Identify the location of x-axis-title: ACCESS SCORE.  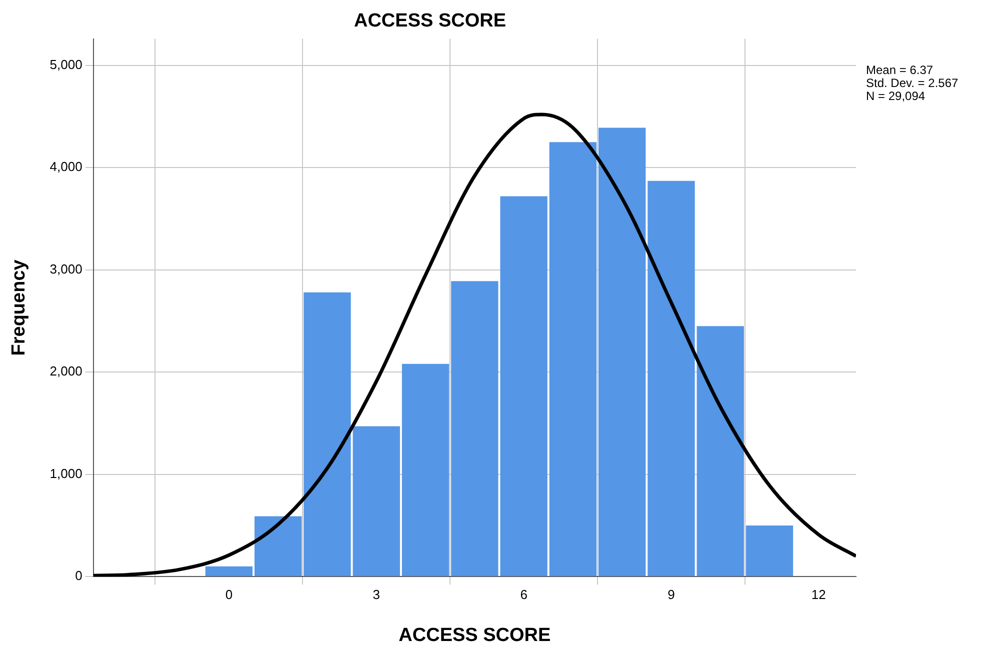
(474, 635).